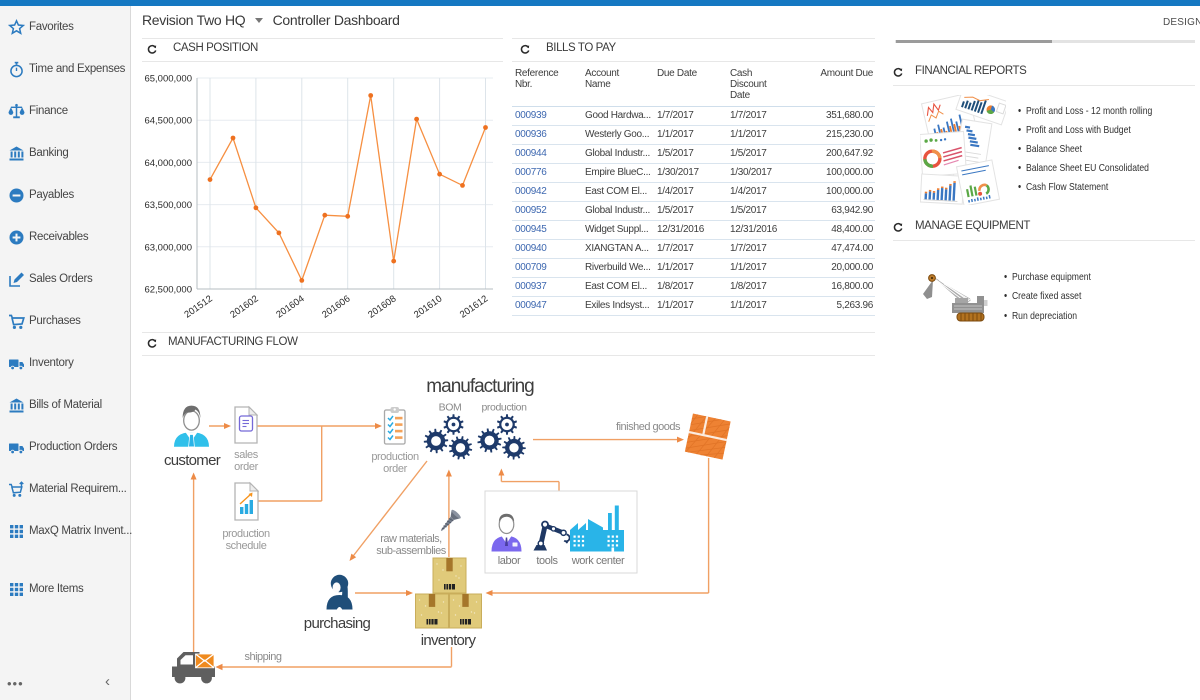 The width and height of the screenshot is (1200, 700). I want to click on svg-text: work center, so click(598, 561).